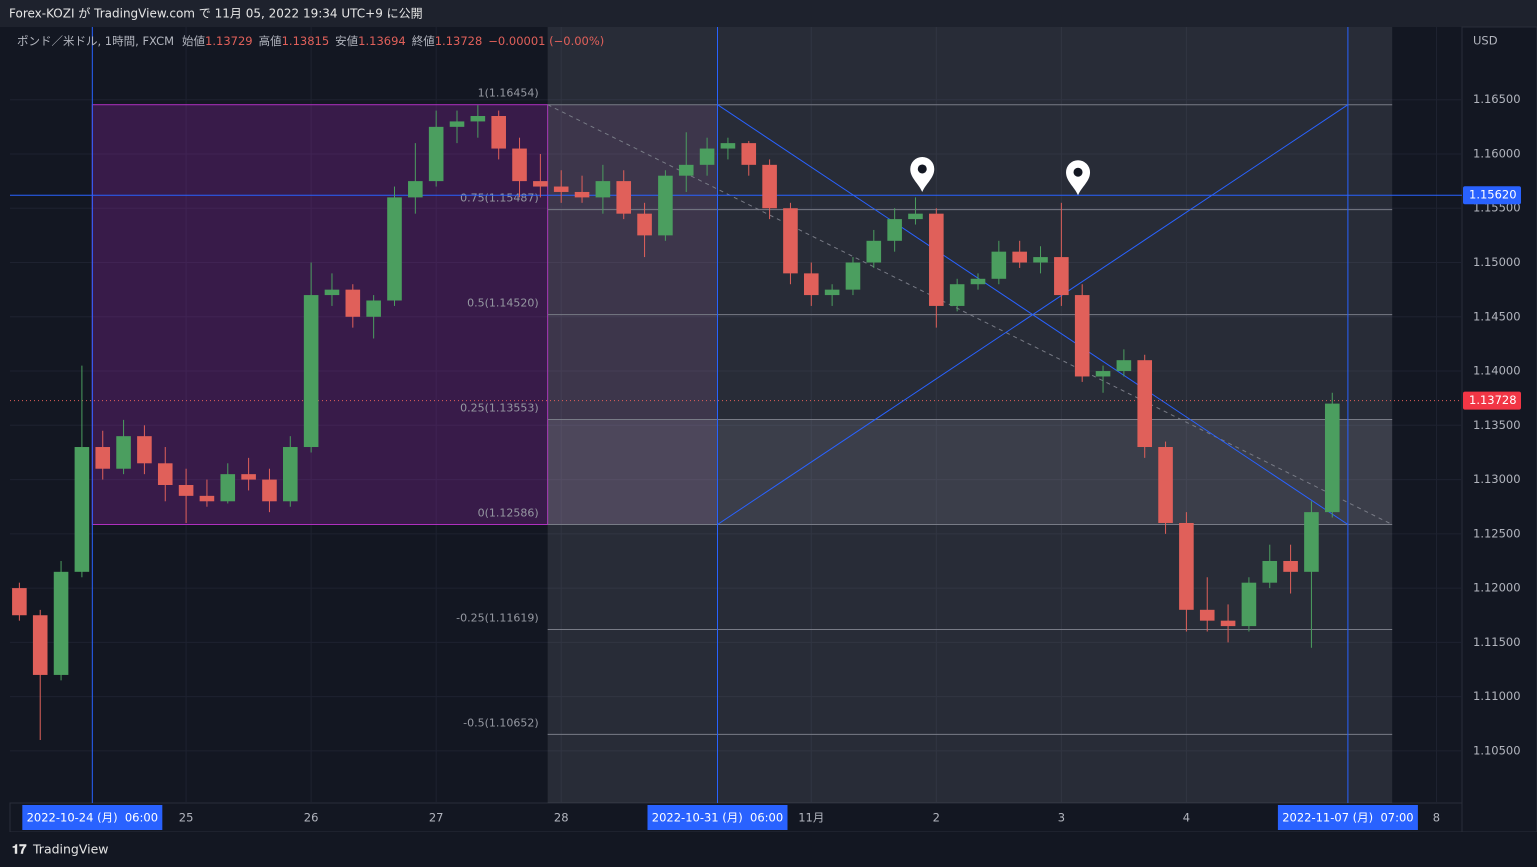  What do you see at coordinates (501, 722) in the screenshot?
I see `fib-label: -0.5(1.10652)` at bounding box center [501, 722].